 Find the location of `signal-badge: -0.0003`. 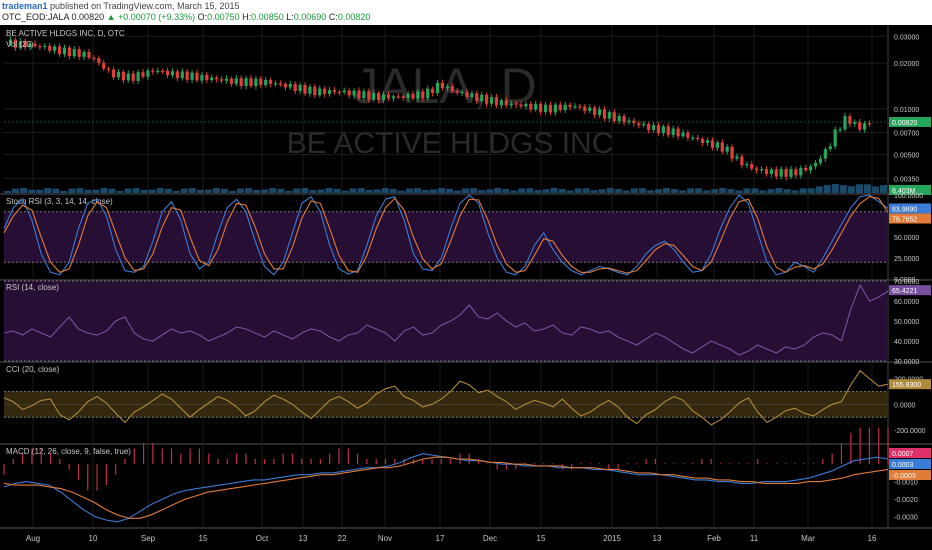

signal-badge: -0.0003 is located at coordinates (904, 476).